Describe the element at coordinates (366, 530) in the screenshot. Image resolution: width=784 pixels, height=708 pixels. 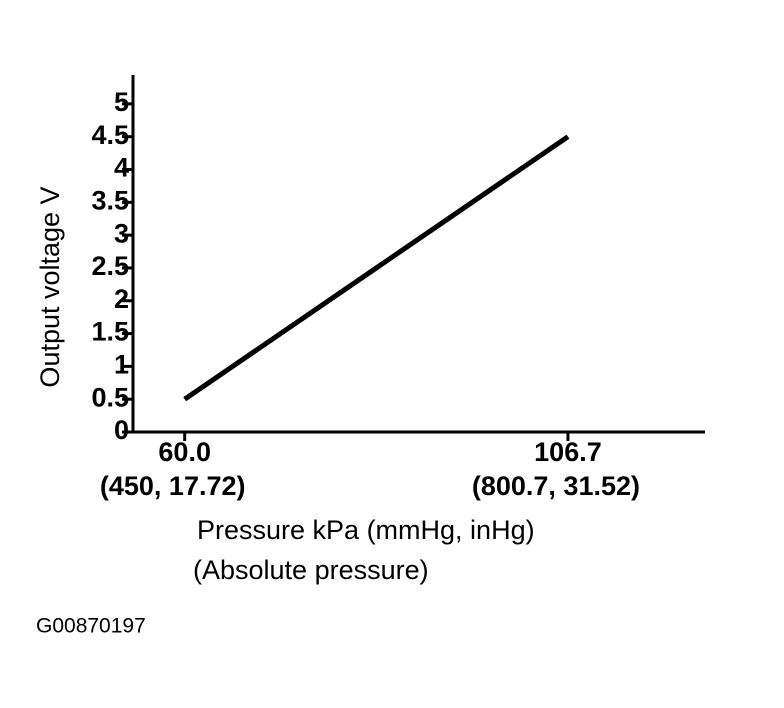
I see `x-axis-label: Pressure kPa (mmHg, inHg)` at that location.